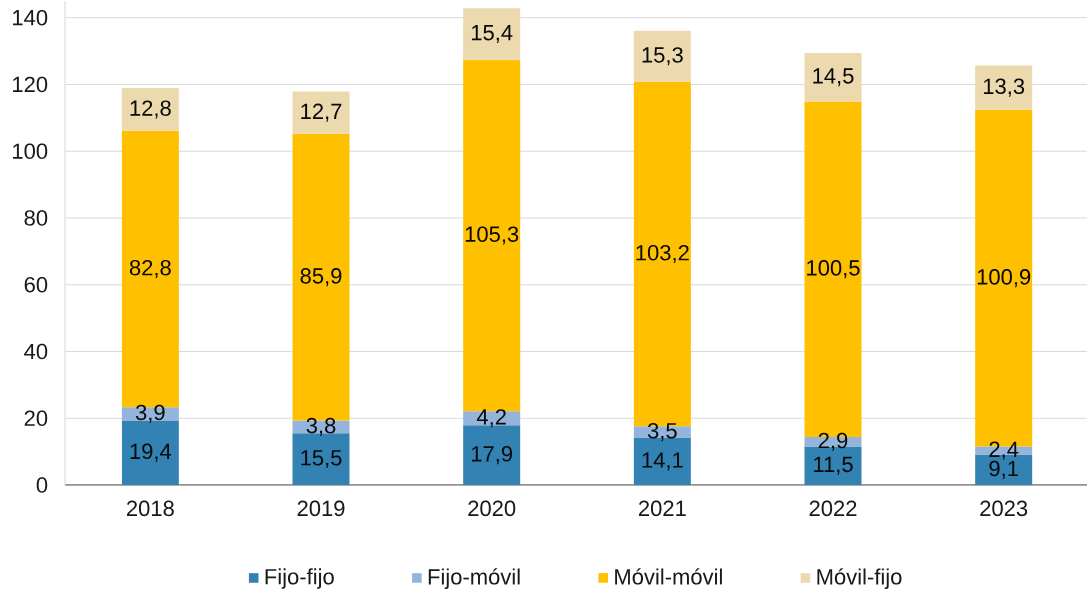 The image size is (1087, 595). I want to click on x-tick-label: 2019, so click(321, 508).